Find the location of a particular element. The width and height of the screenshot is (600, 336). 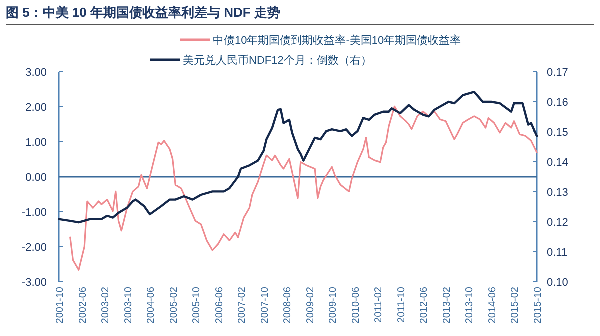

x-tick-label: 2010-06 is located at coordinates (356, 305).